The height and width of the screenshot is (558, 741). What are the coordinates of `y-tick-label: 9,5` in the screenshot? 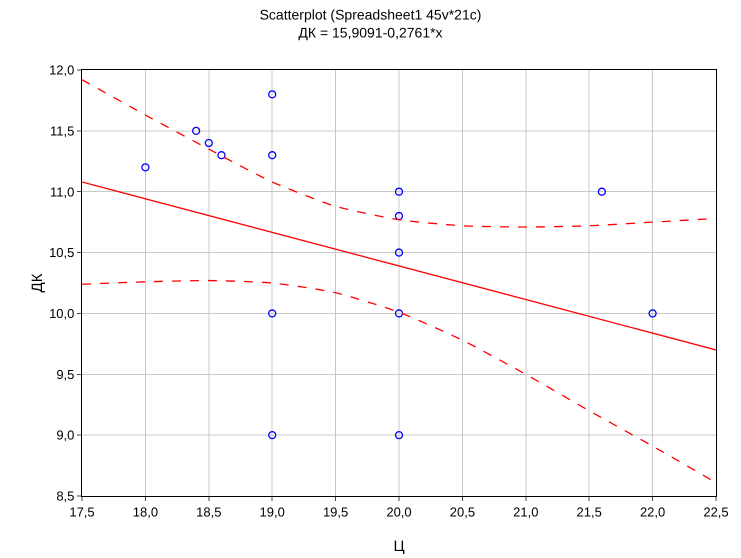 It's located at (65, 374).